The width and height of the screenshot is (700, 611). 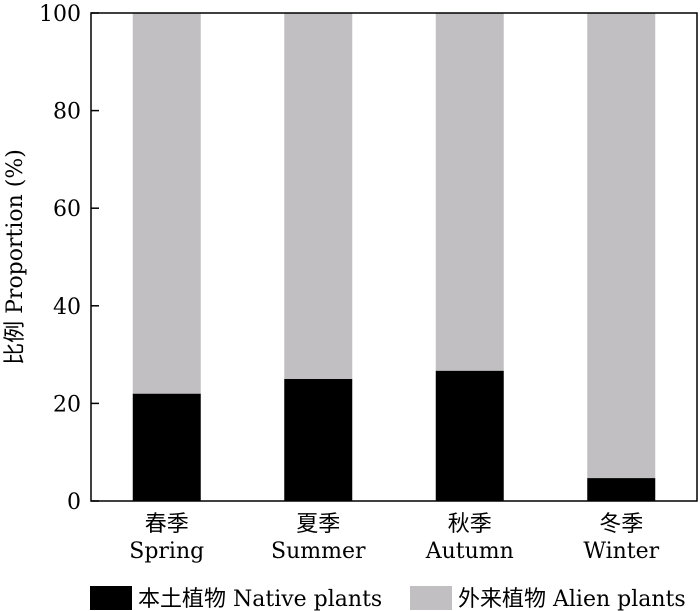 What do you see at coordinates (621, 524) in the screenshot?
I see `x-label-zh-winter: 冬季` at bounding box center [621, 524].